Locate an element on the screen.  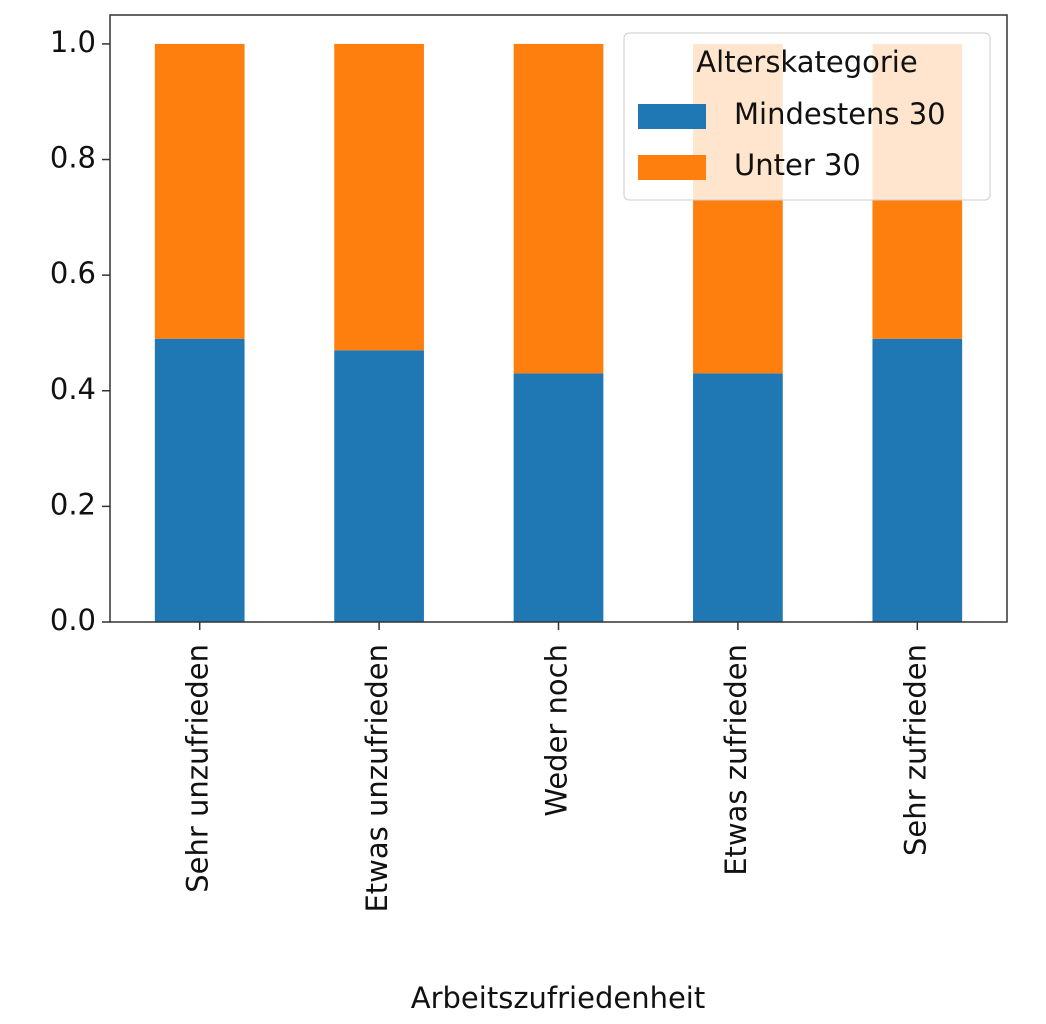
x-tick-label: Sehr unzufrieden is located at coordinates (198, 768).